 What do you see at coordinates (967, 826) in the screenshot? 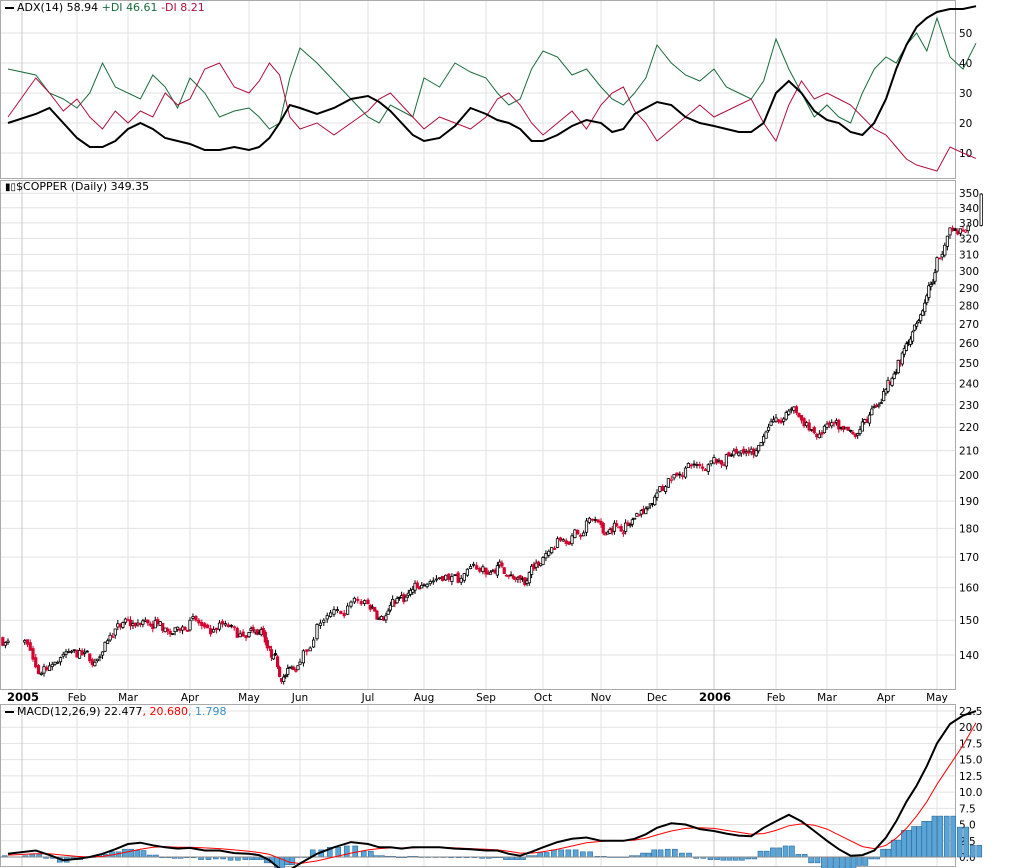
I see `macd-axis-label: 5.0` at bounding box center [967, 826].